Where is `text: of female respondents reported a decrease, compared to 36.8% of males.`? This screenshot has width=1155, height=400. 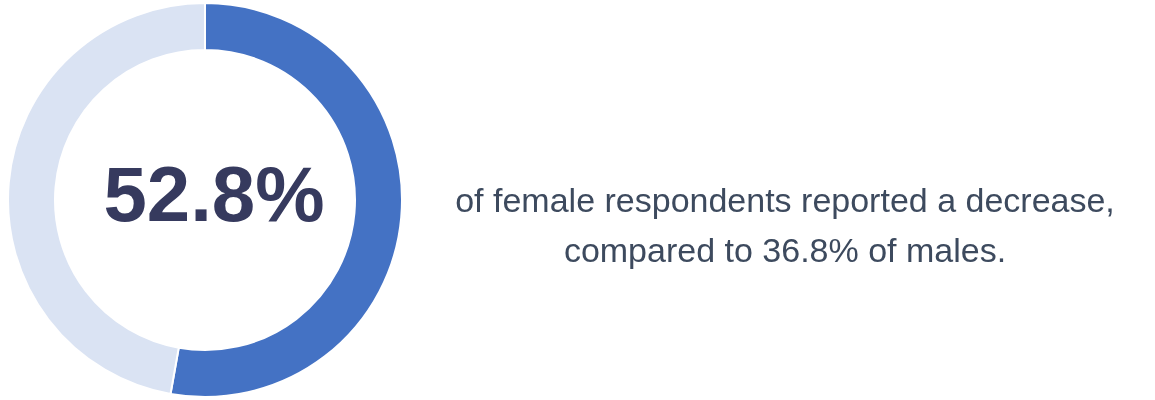 text: of female respondents reported a decrease, compared to 36.8% of males. is located at coordinates (785, 225).